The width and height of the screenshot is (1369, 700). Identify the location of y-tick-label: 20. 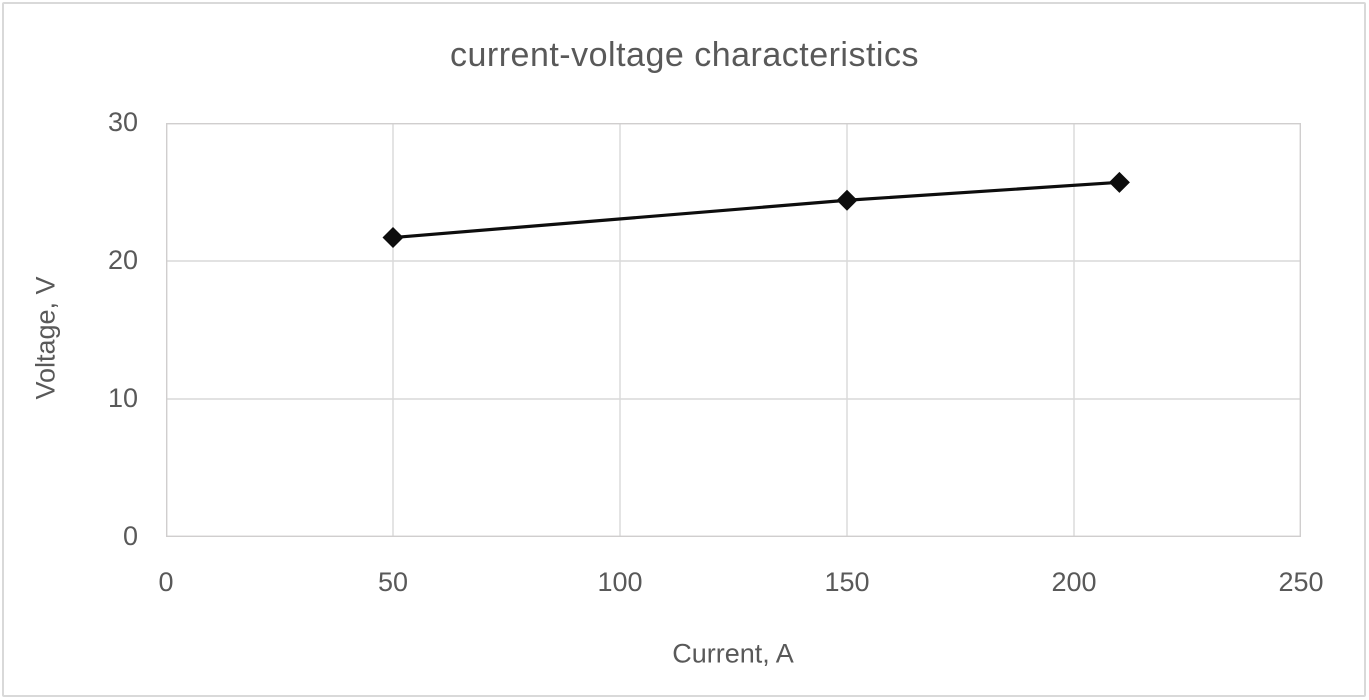
(122, 260).